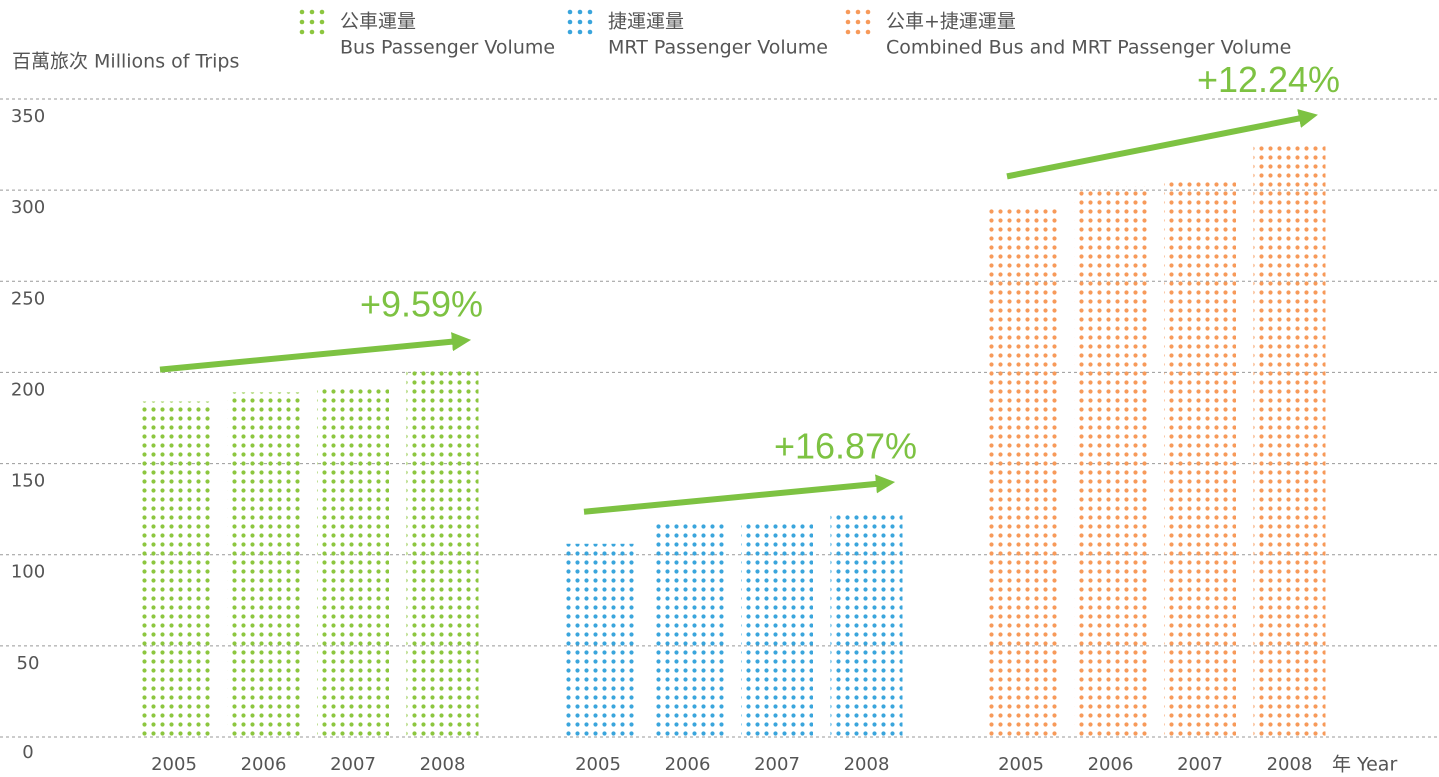  Describe the element at coordinates (125, 62) in the screenshot. I see `y-axis-label: 百萬旅次 Millions of Trips` at that location.